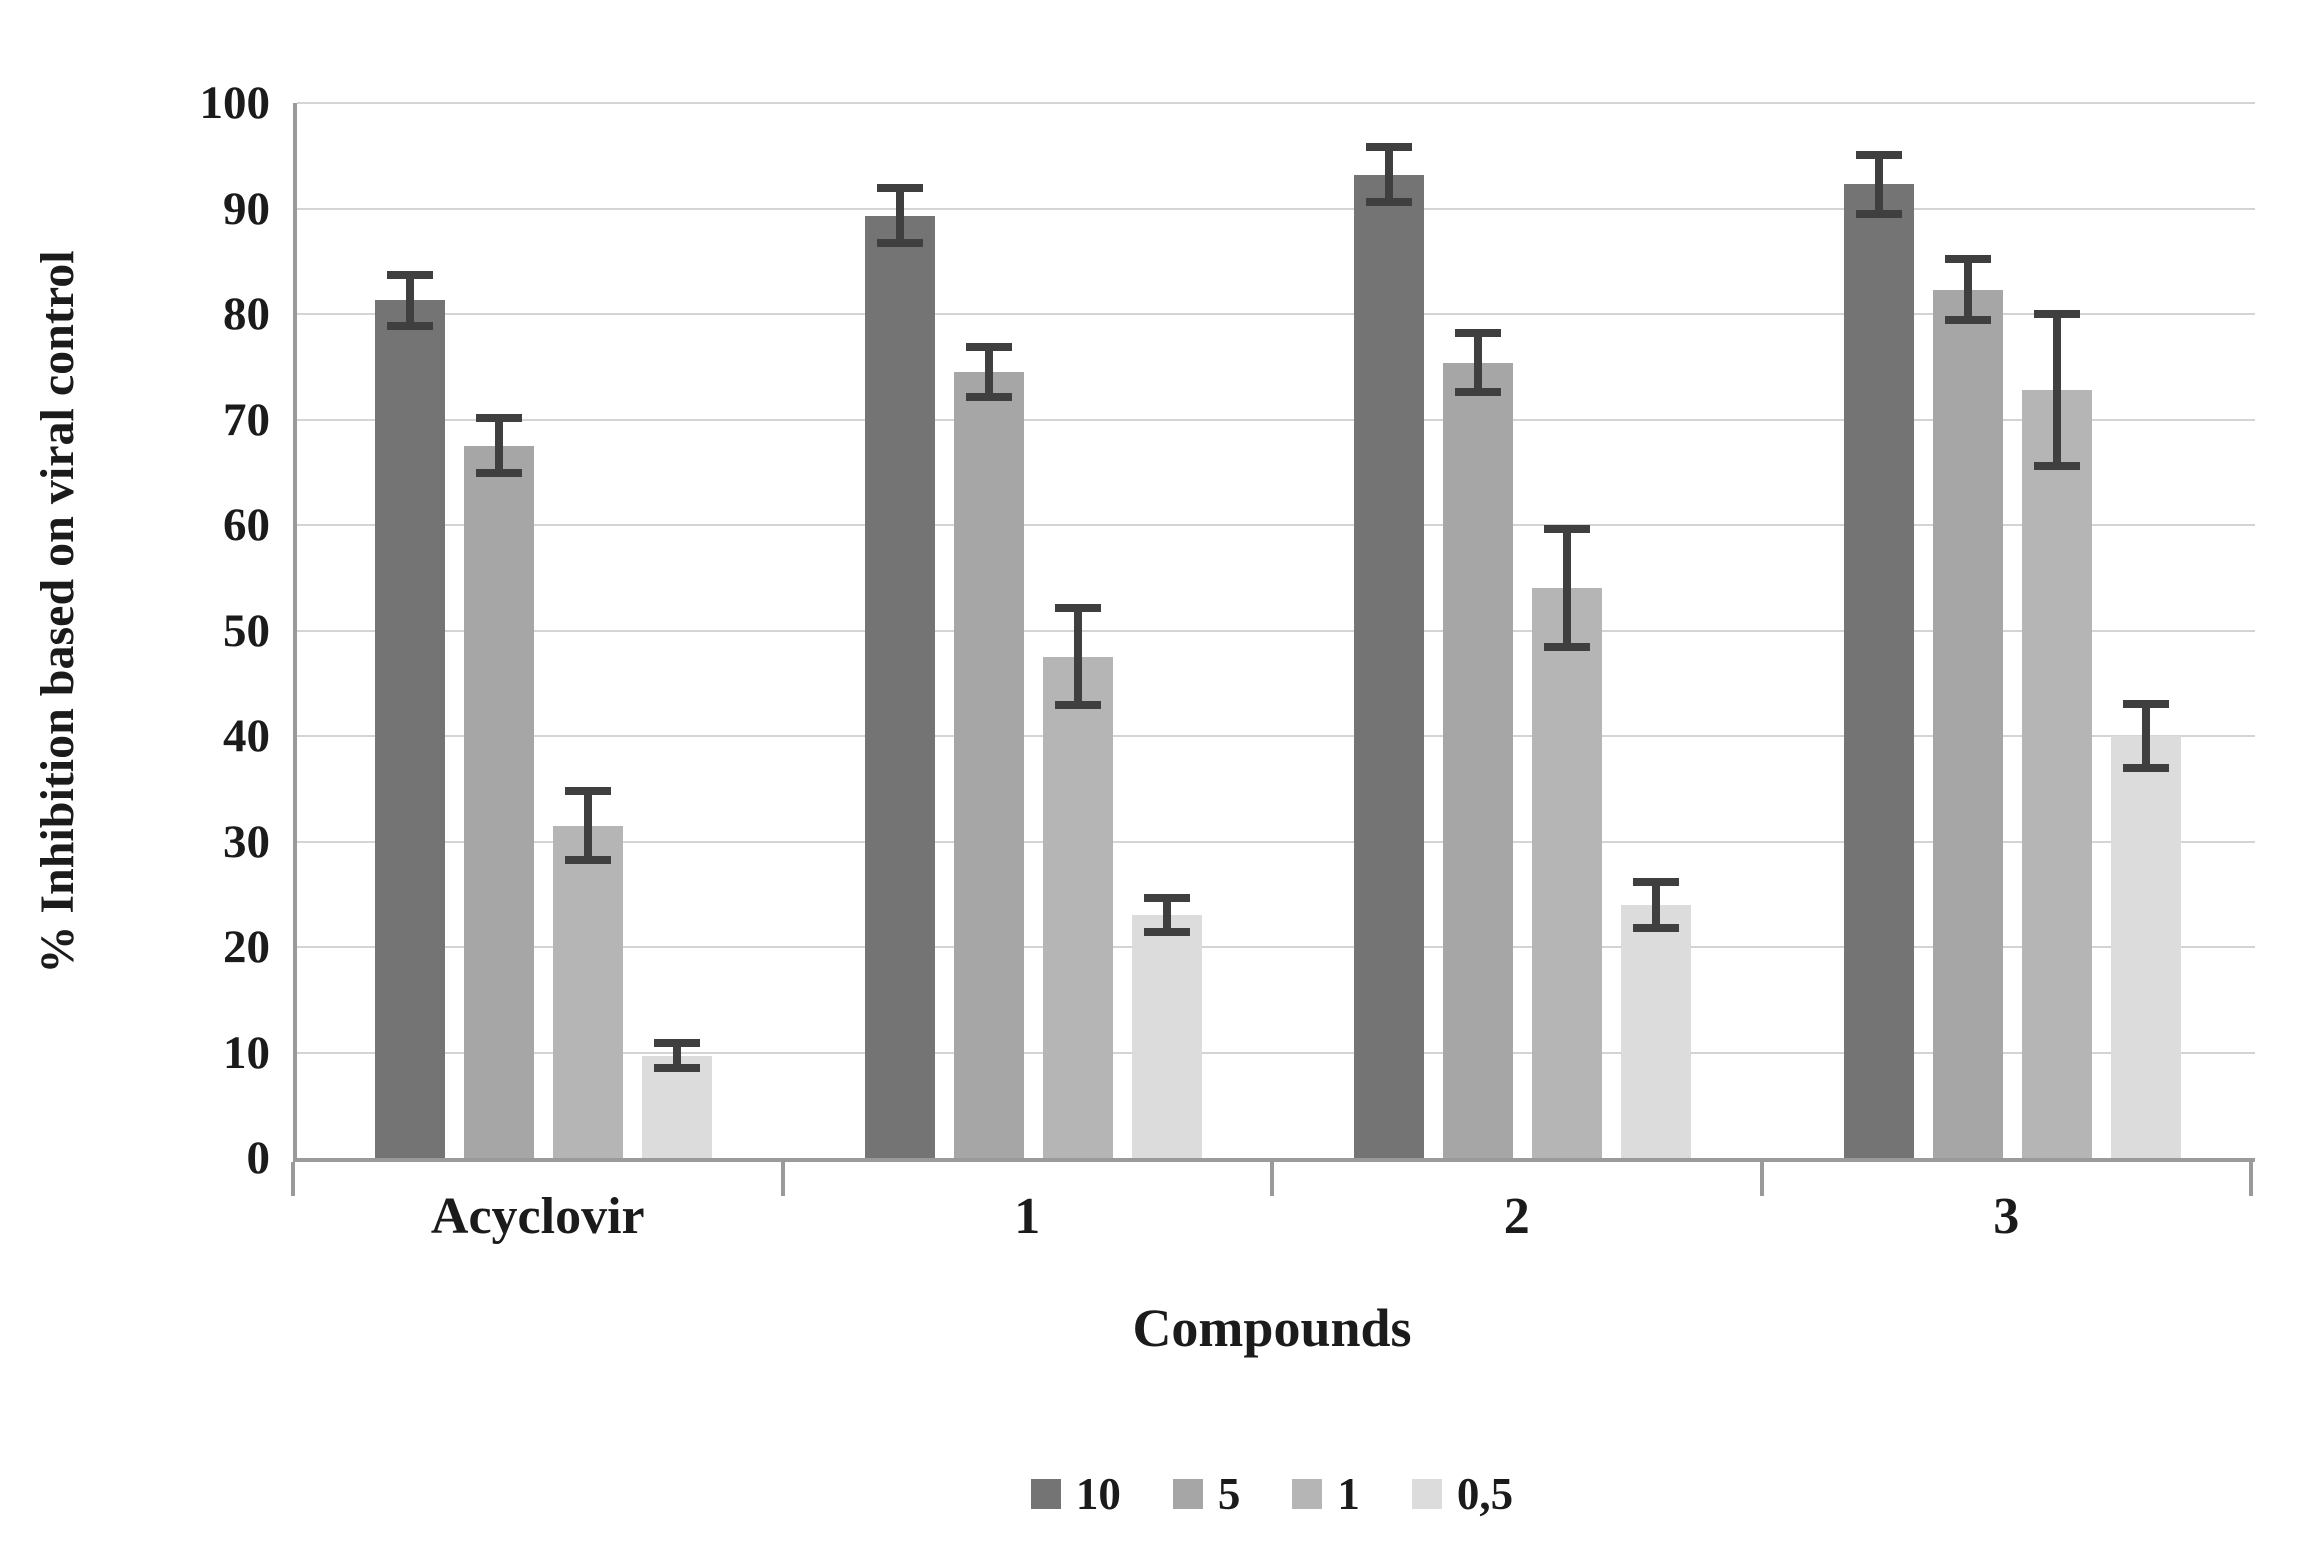  What do you see at coordinates (1426, 1494) in the screenshot?
I see `legend-swatch-0,5` at bounding box center [1426, 1494].